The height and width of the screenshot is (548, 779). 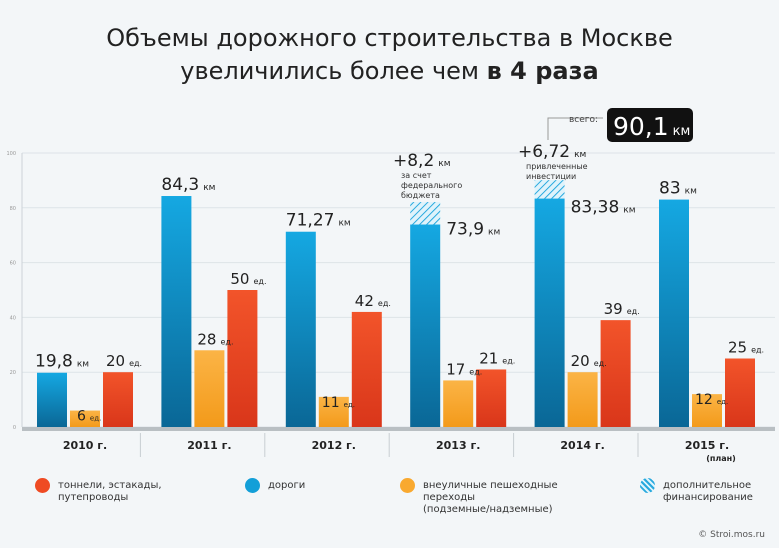 I want to click on x-tick-label: 2014 г., so click(x=582, y=445).